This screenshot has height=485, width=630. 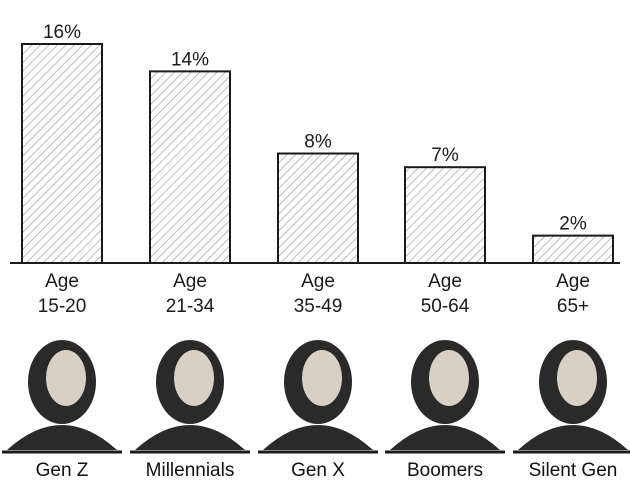 What do you see at coordinates (445, 306) in the screenshot?
I see `category-label-3-line-1: 50-64` at bounding box center [445, 306].